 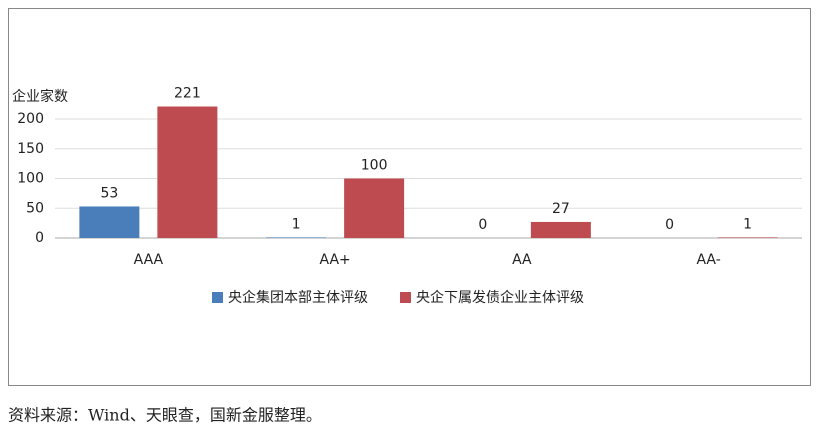 I want to click on y-tick-label: 0, so click(x=39, y=238).